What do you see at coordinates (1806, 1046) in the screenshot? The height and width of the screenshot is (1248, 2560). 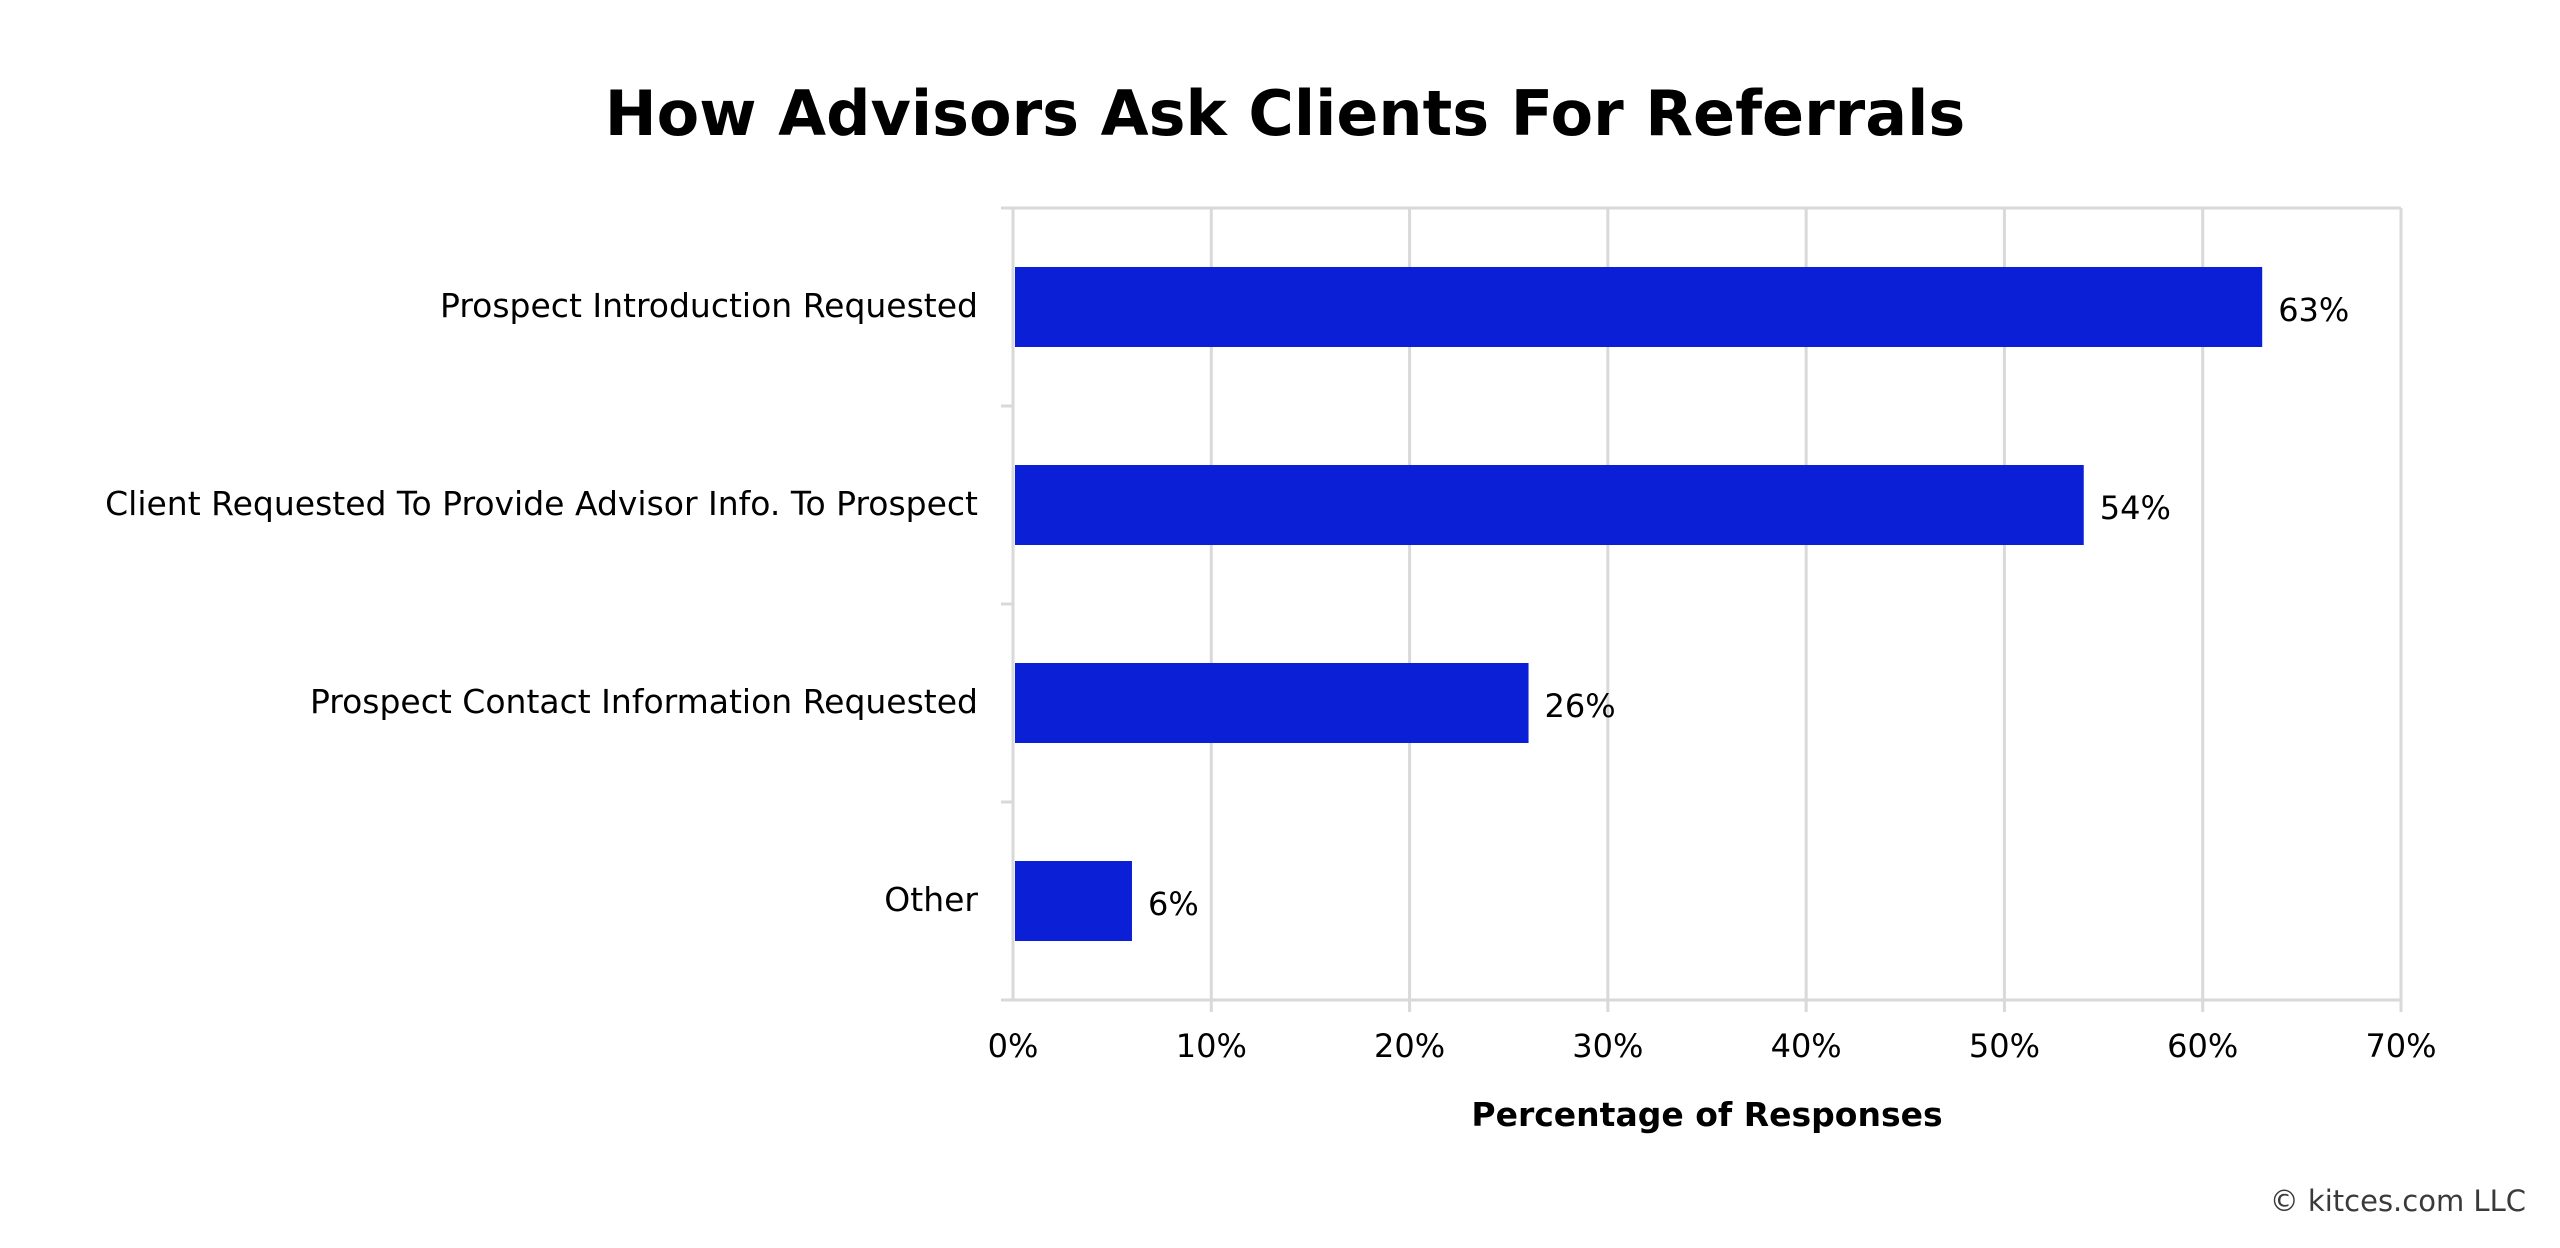 I see `x-tick-label: 40%` at bounding box center [1806, 1046].